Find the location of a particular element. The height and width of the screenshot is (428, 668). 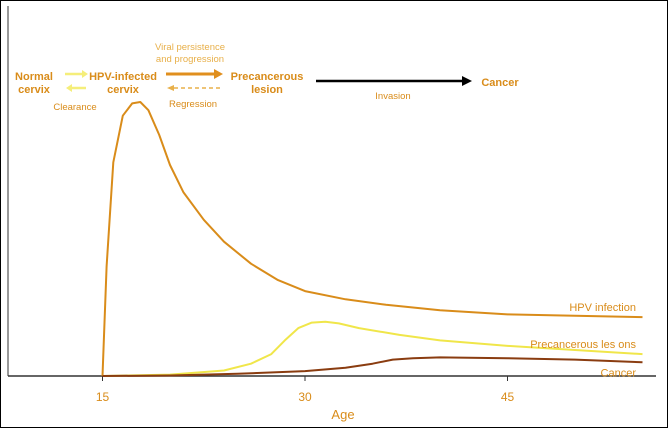

progression-arrow-head is located at coordinates (218, 74).